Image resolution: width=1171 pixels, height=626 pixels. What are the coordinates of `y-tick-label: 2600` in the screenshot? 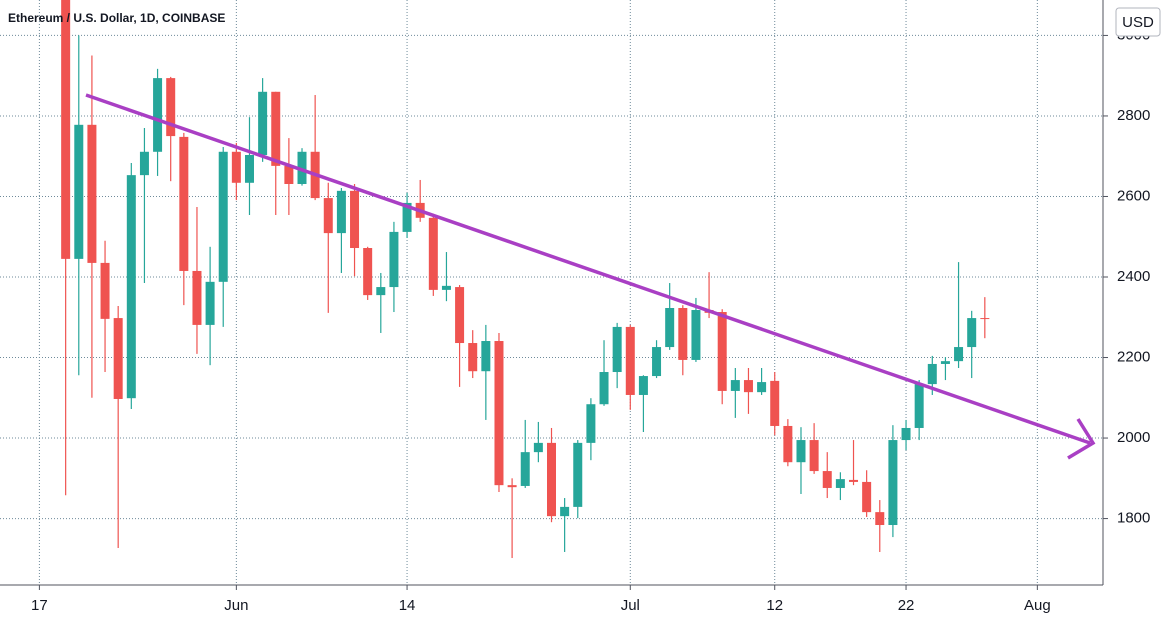 It's located at (1133, 195).